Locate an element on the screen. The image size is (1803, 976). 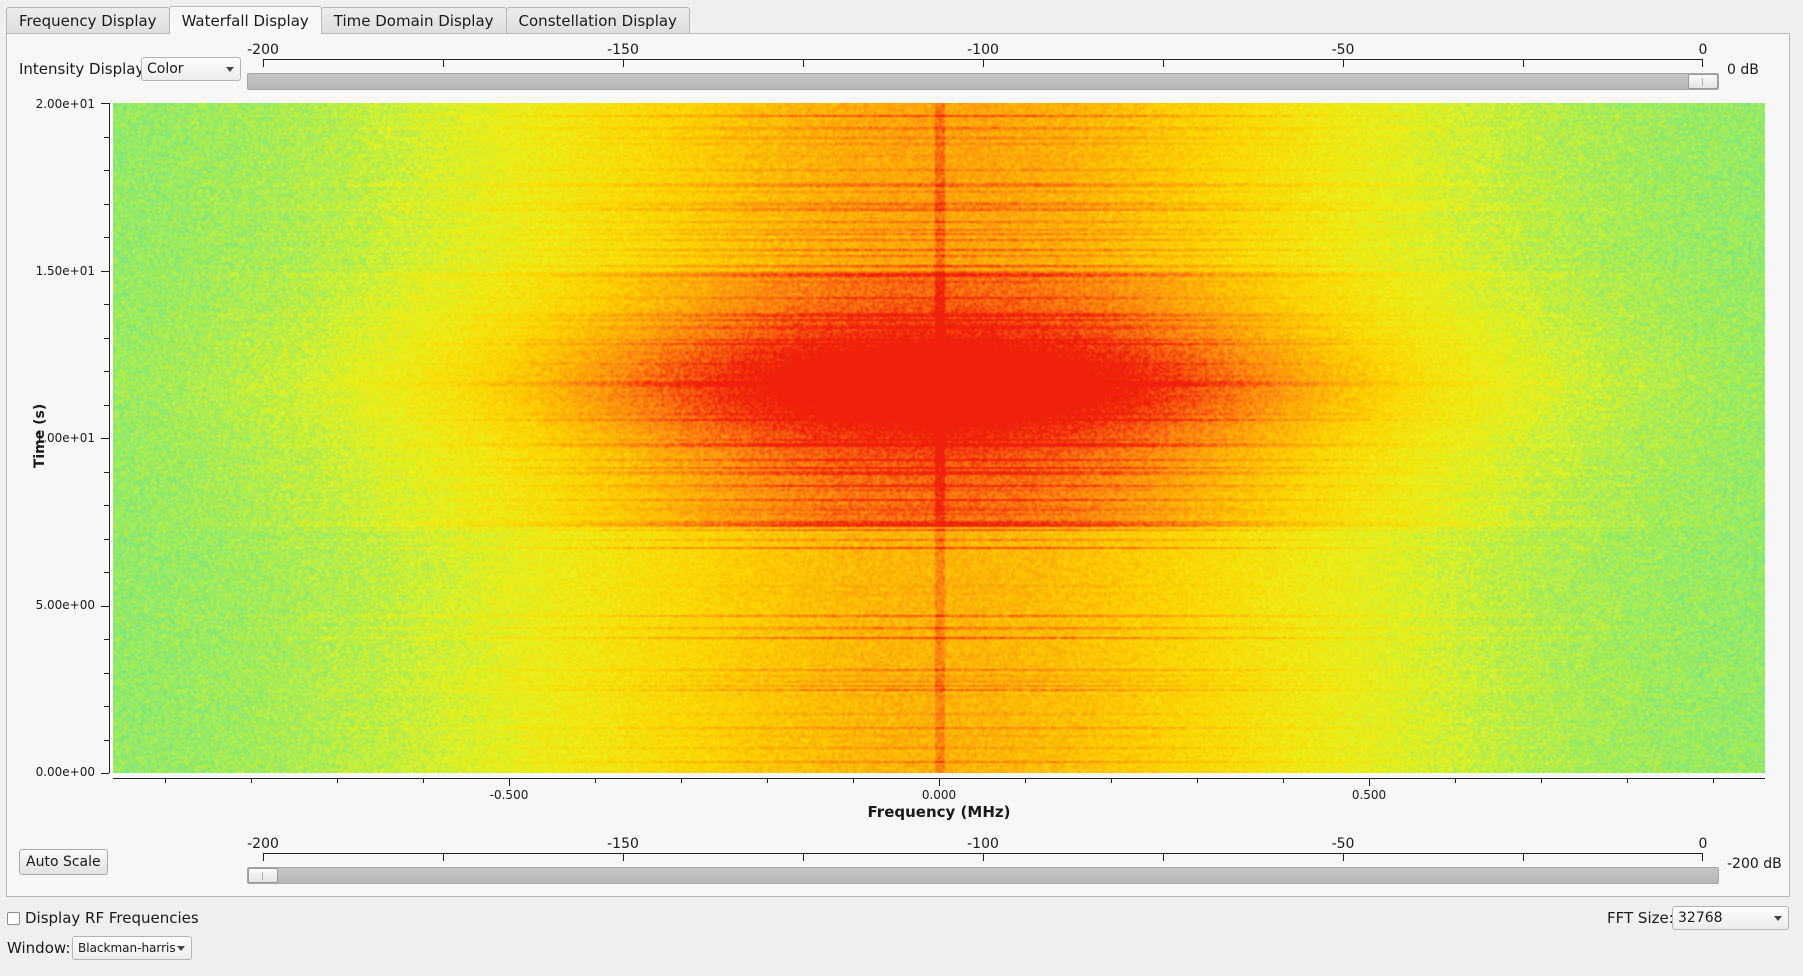
y-axis-title: Time (s) is located at coordinates (40, 436).